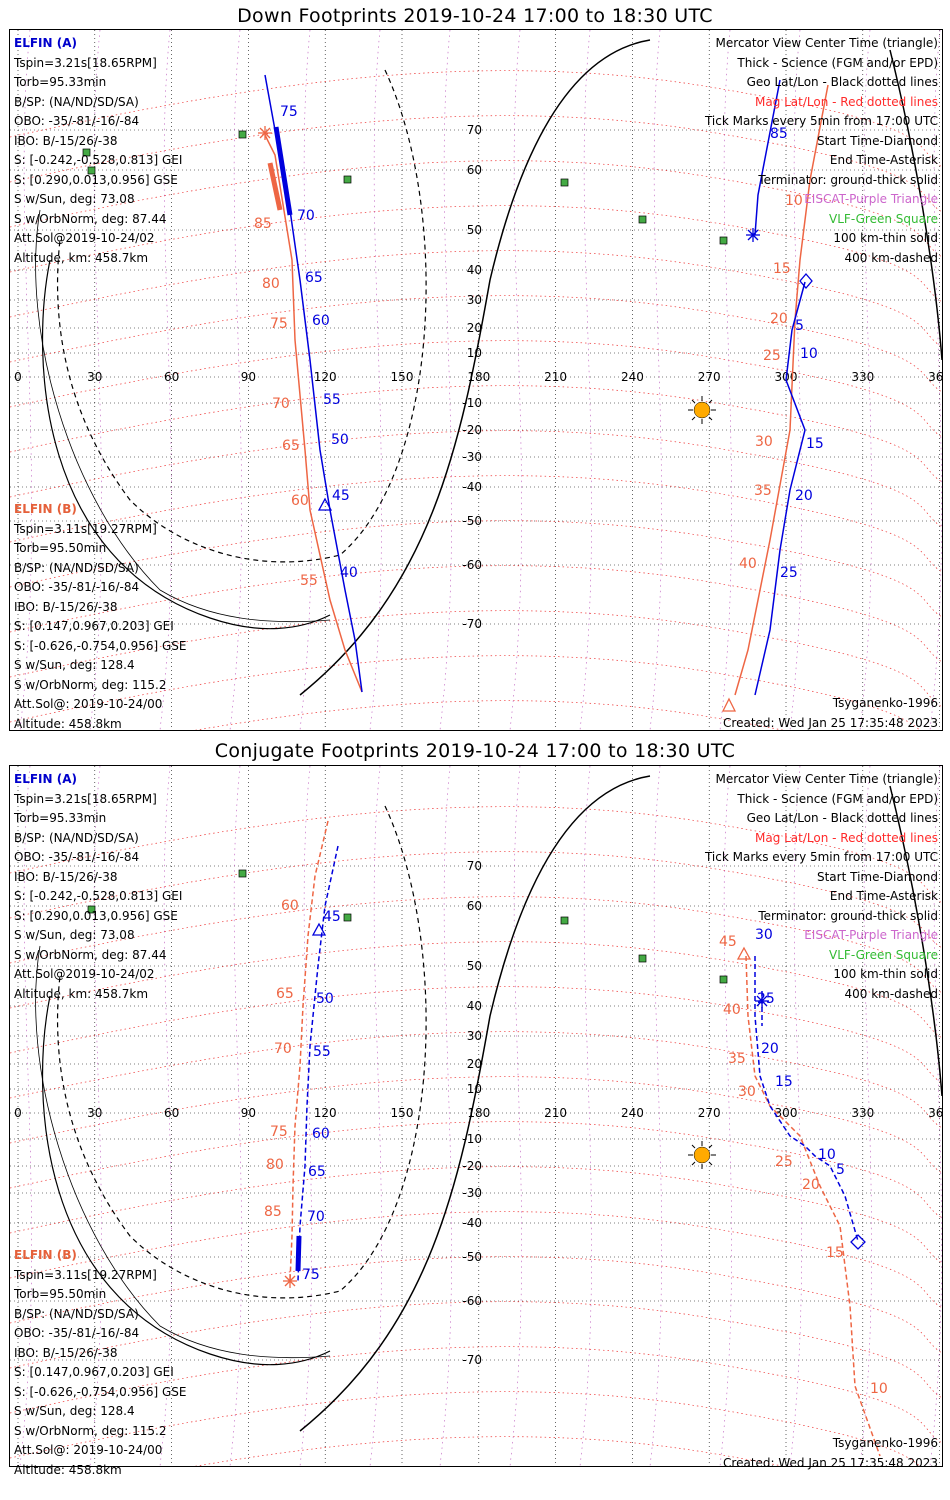  Describe the element at coordinates (862, 377) in the screenshot. I see `lon-tick-label: 330` at that location.